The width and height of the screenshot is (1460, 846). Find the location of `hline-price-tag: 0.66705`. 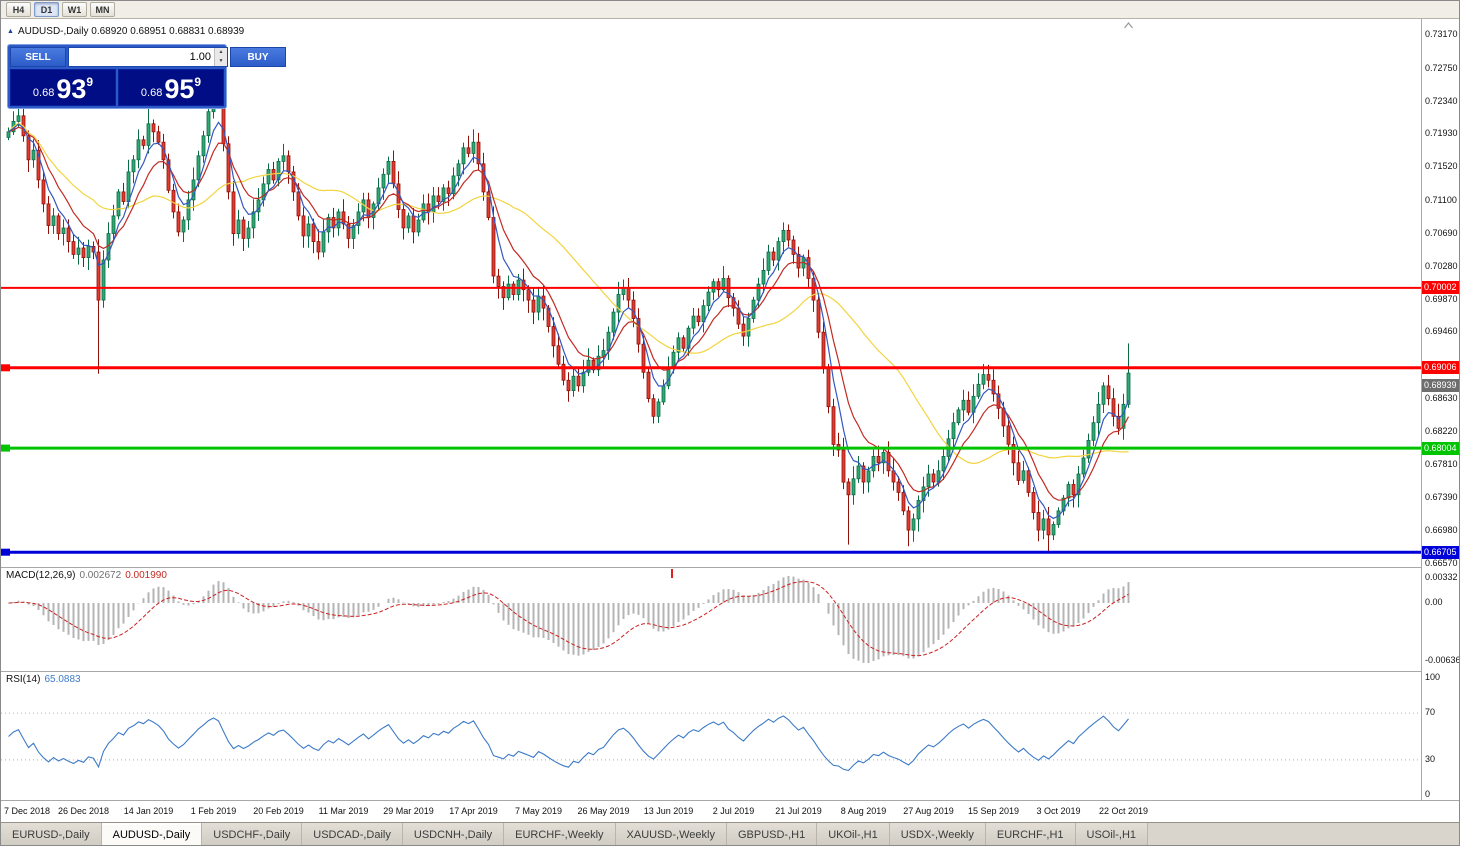

hline-price-tag: 0.66705 is located at coordinates (1440, 552).